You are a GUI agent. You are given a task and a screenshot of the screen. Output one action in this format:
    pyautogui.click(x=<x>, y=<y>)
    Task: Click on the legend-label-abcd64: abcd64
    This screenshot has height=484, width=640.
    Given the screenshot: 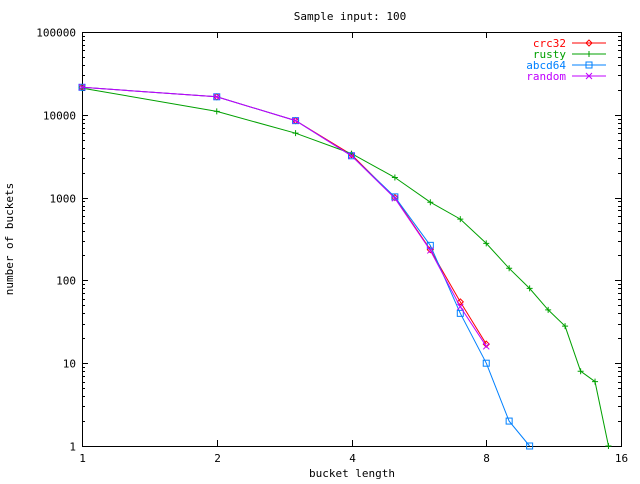 What is the action you would take?
    pyautogui.click(x=546, y=65)
    